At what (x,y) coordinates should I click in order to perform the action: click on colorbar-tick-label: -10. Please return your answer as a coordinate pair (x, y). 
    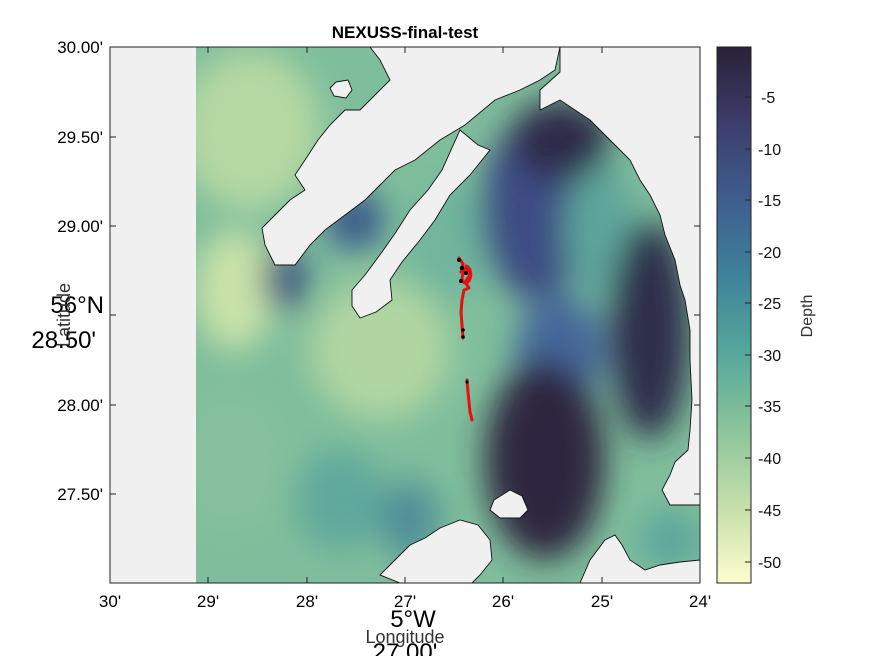
    Looking at the image, I should click on (769, 150).